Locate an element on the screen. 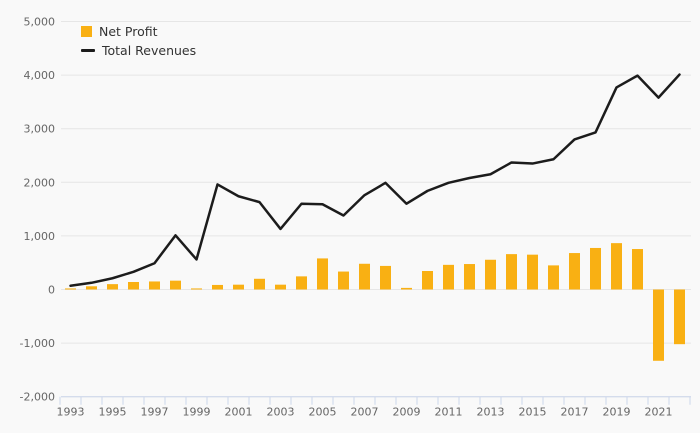 This screenshot has width=700, height=433. x-axis-tick-label: 2021 is located at coordinates (659, 412).